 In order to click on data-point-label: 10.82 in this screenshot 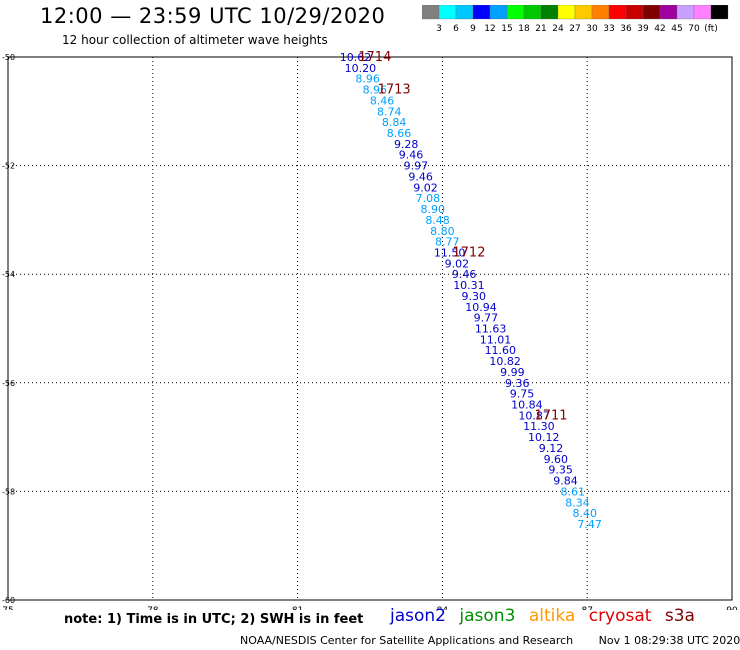, I will do `click(505, 361)`.